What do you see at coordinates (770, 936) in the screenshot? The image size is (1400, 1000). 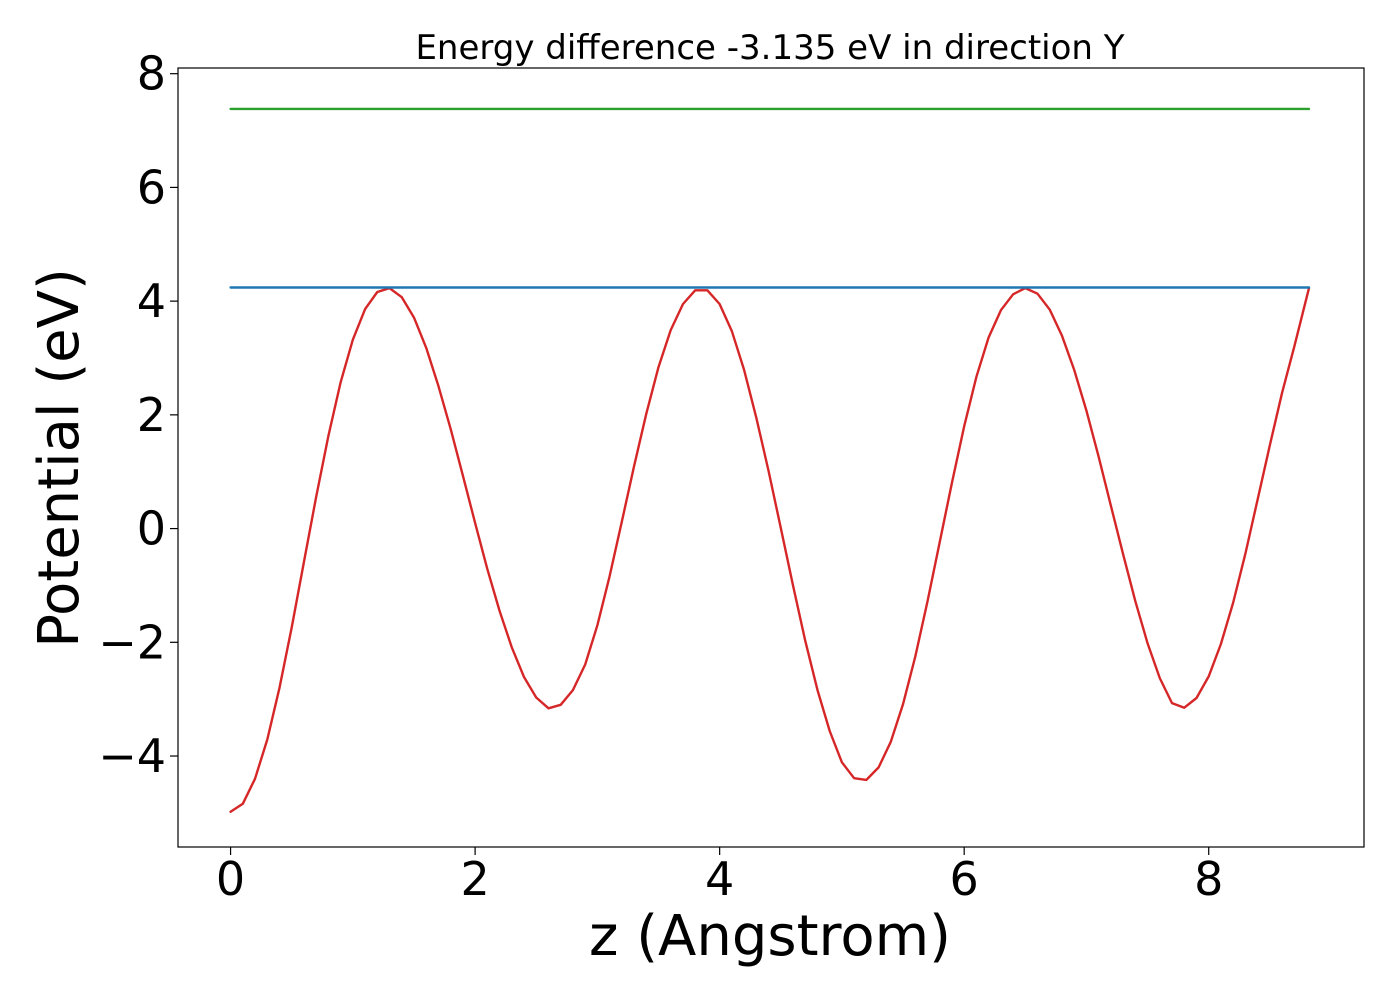 I see `x-axis-label: z (Angstrom)` at bounding box center [770, 936].